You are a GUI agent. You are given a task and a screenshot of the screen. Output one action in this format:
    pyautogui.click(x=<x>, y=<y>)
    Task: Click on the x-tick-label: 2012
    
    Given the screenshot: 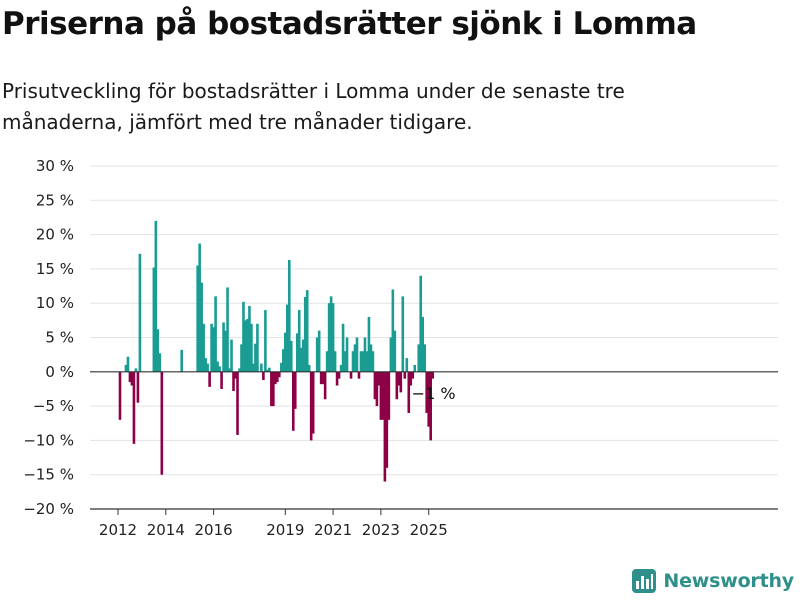 What is the action you would take?
    pyautogui.click(x=118, y=530)
    